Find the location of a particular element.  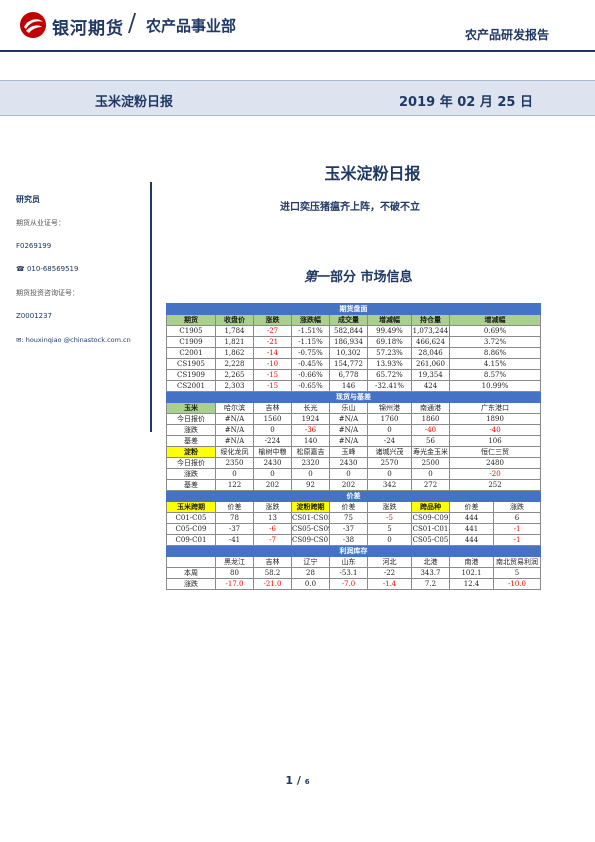

table-header-row: 期货 收盘价 涨跌 涨跌幅 成交量 增减幅 持仓量 增减幅 is located at coordinates (354, 320).